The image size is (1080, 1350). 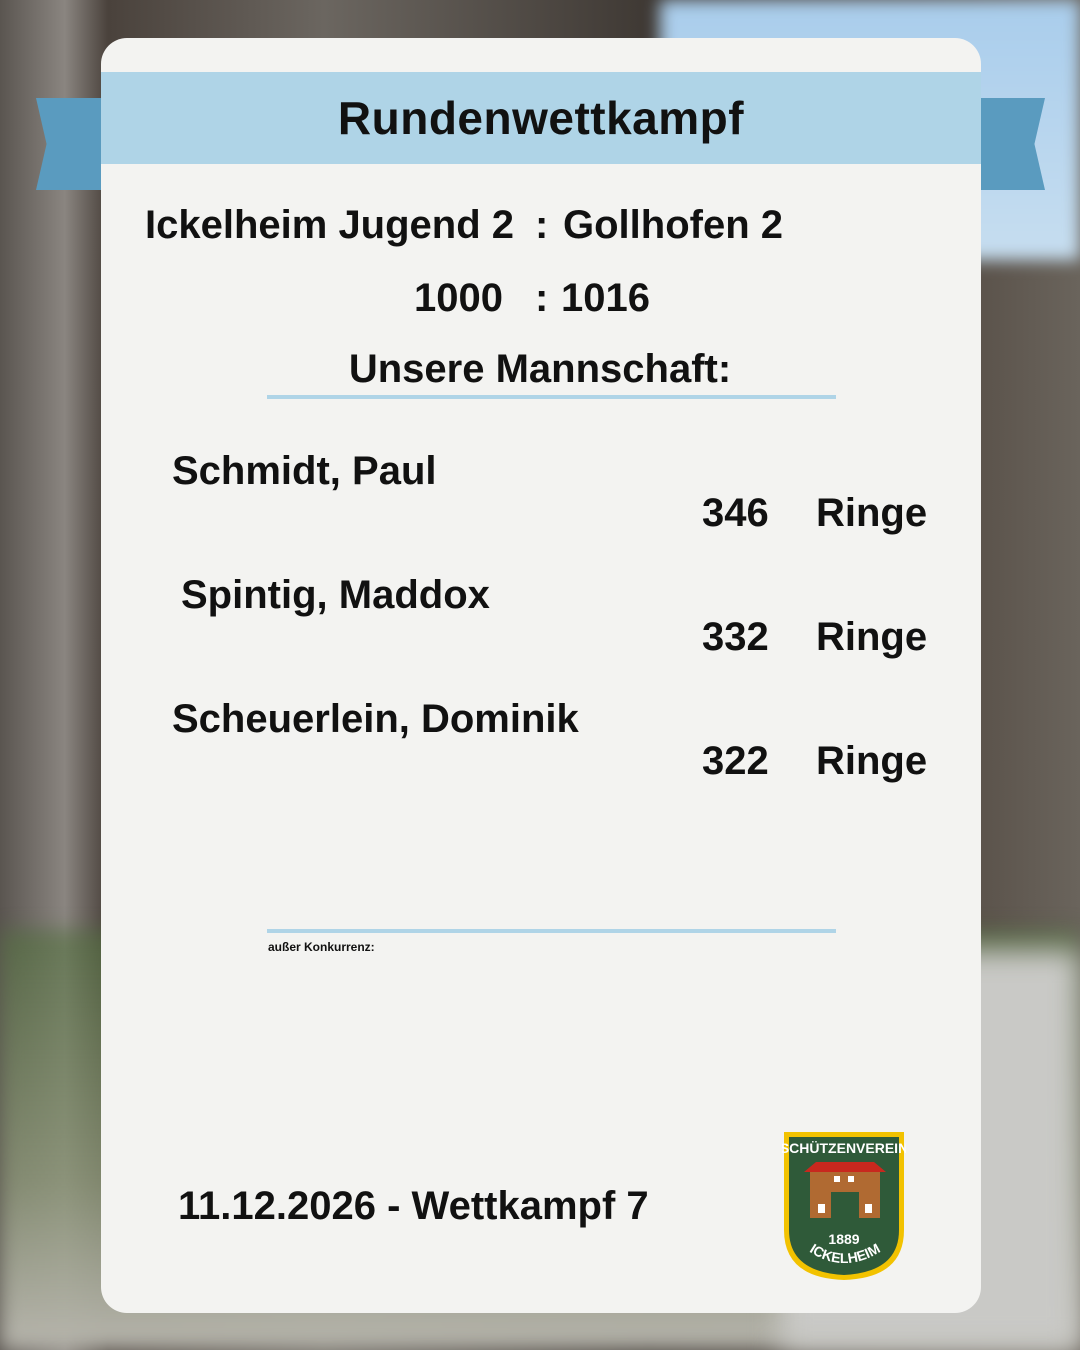 I want to click on player-name: Schmidt, Paul, so click(x=304, y=471).